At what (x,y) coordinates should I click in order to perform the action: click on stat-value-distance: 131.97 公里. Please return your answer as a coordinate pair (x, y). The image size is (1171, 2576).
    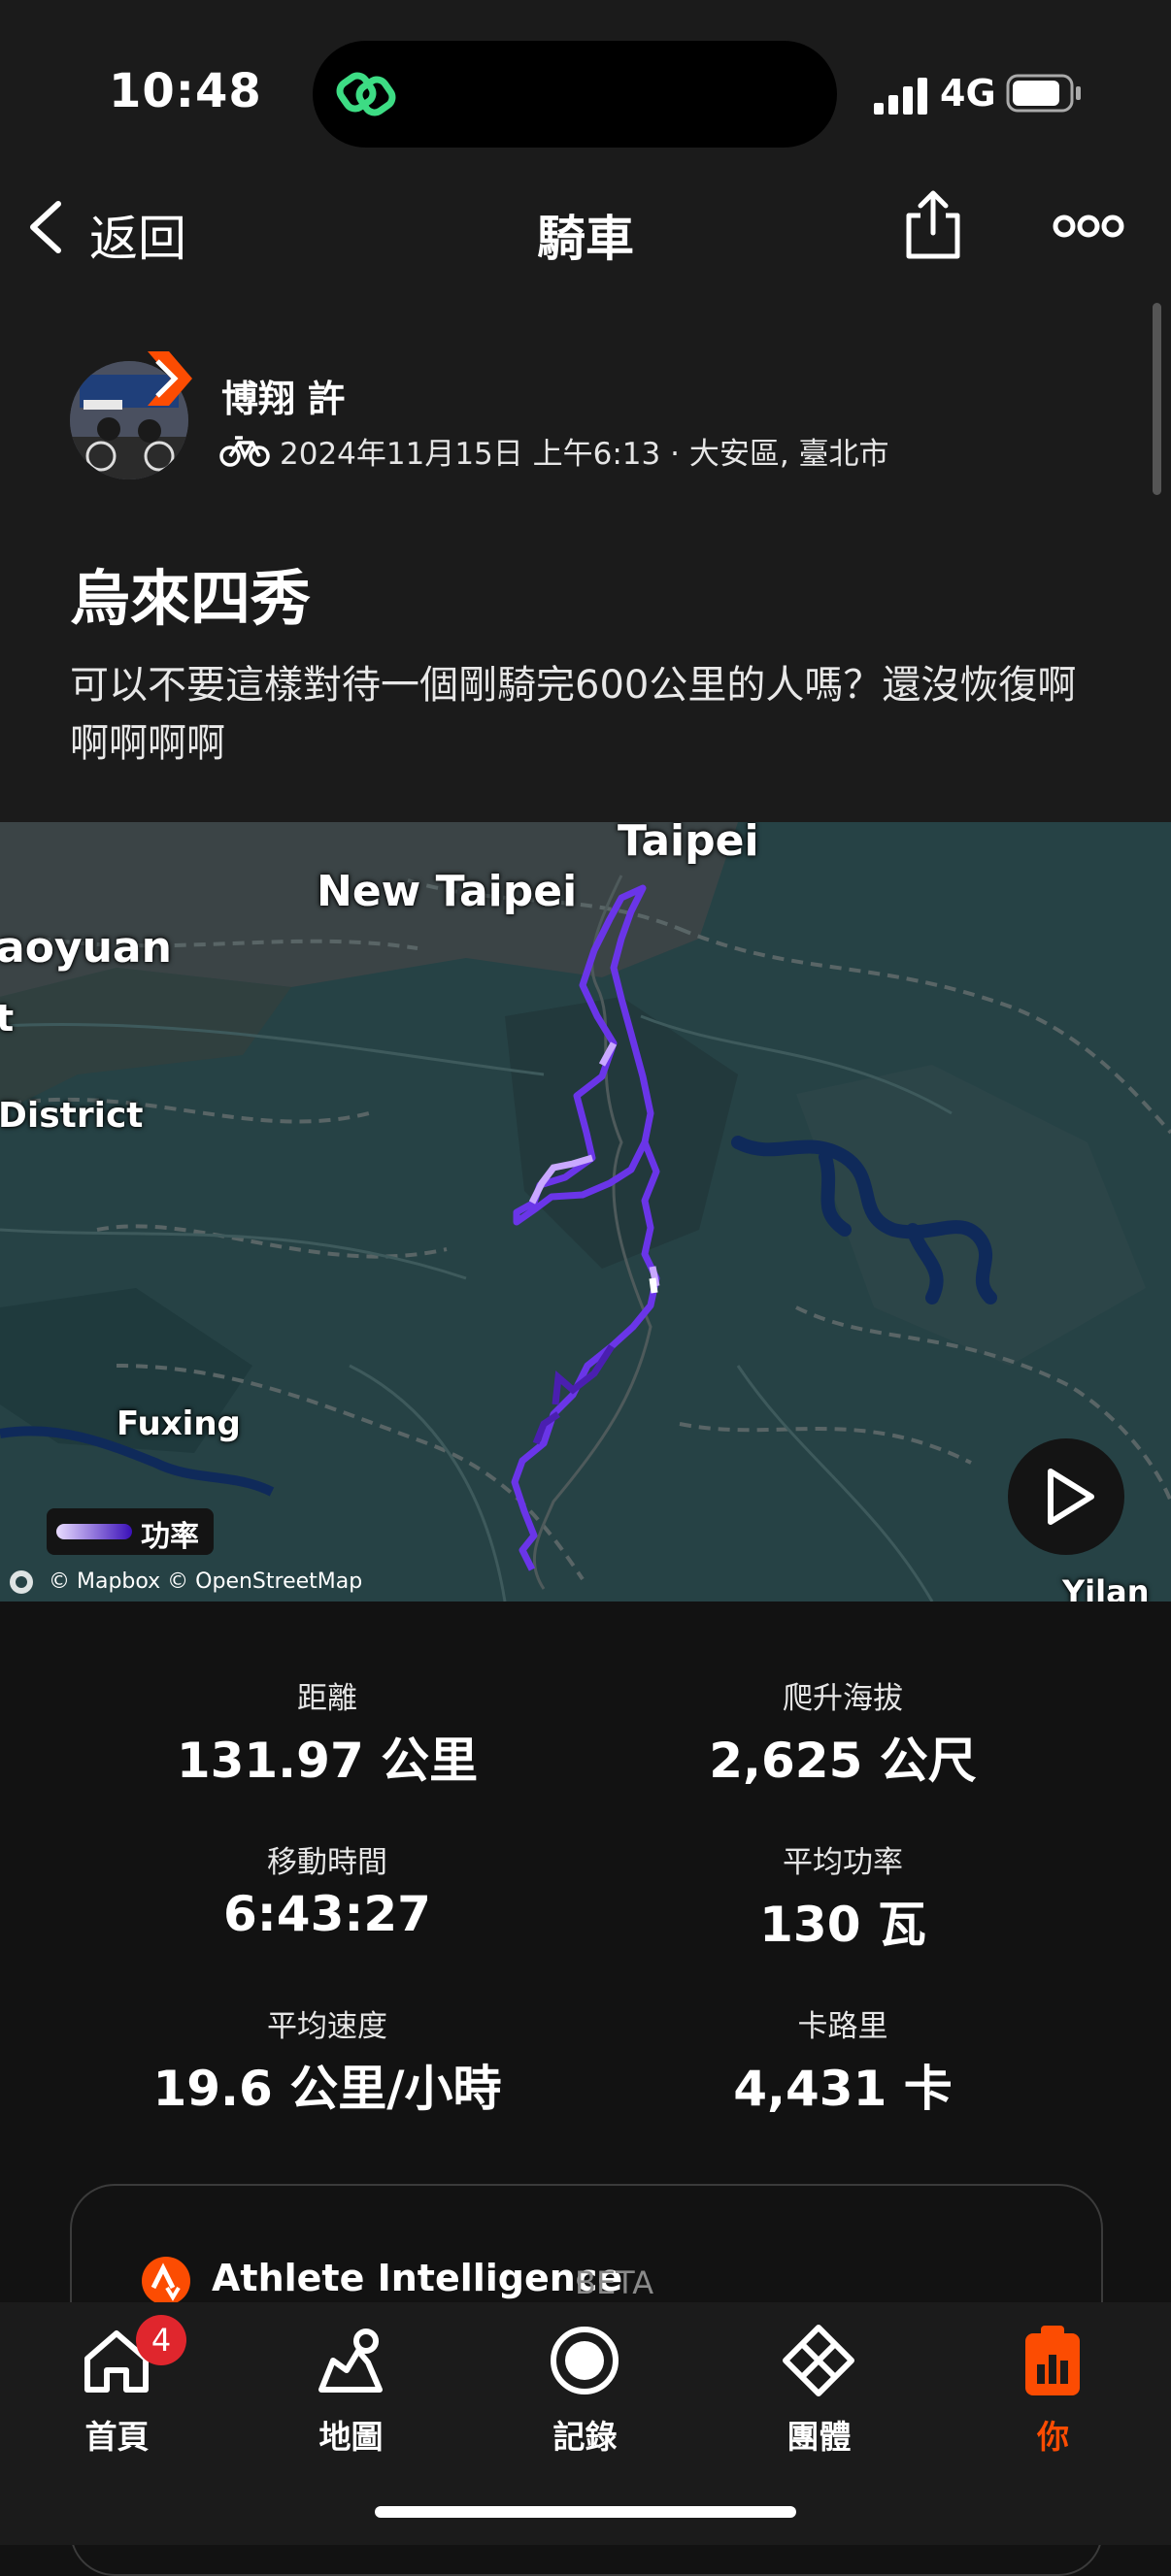
    Looking at the image, I should click on (327, 1761).